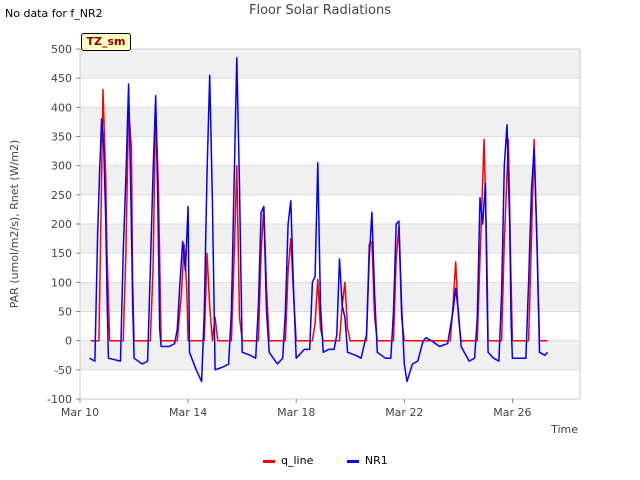  I want to click on y-tick-label: 200, so click(61, 224).